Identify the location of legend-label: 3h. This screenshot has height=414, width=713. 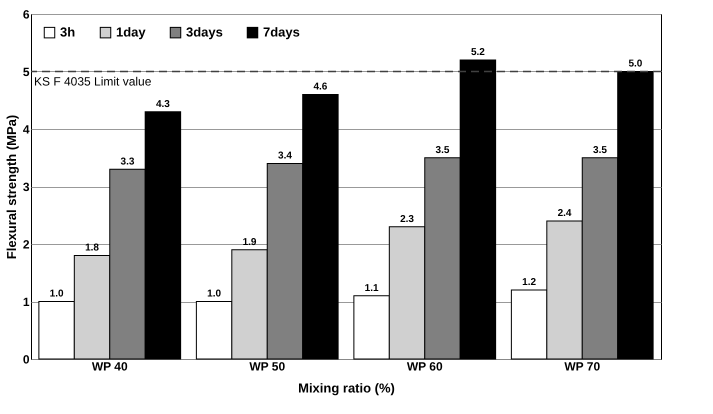
(68, 32).